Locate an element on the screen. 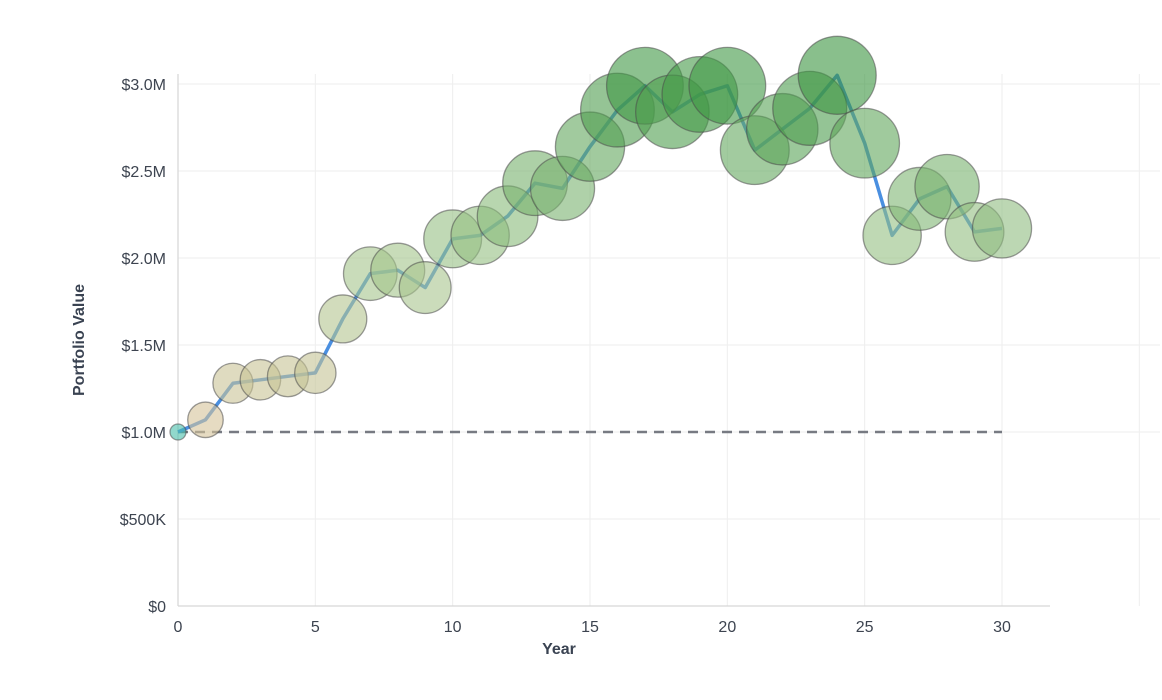  y-tick-label: $3.0M is located at coordinates (144, 85).